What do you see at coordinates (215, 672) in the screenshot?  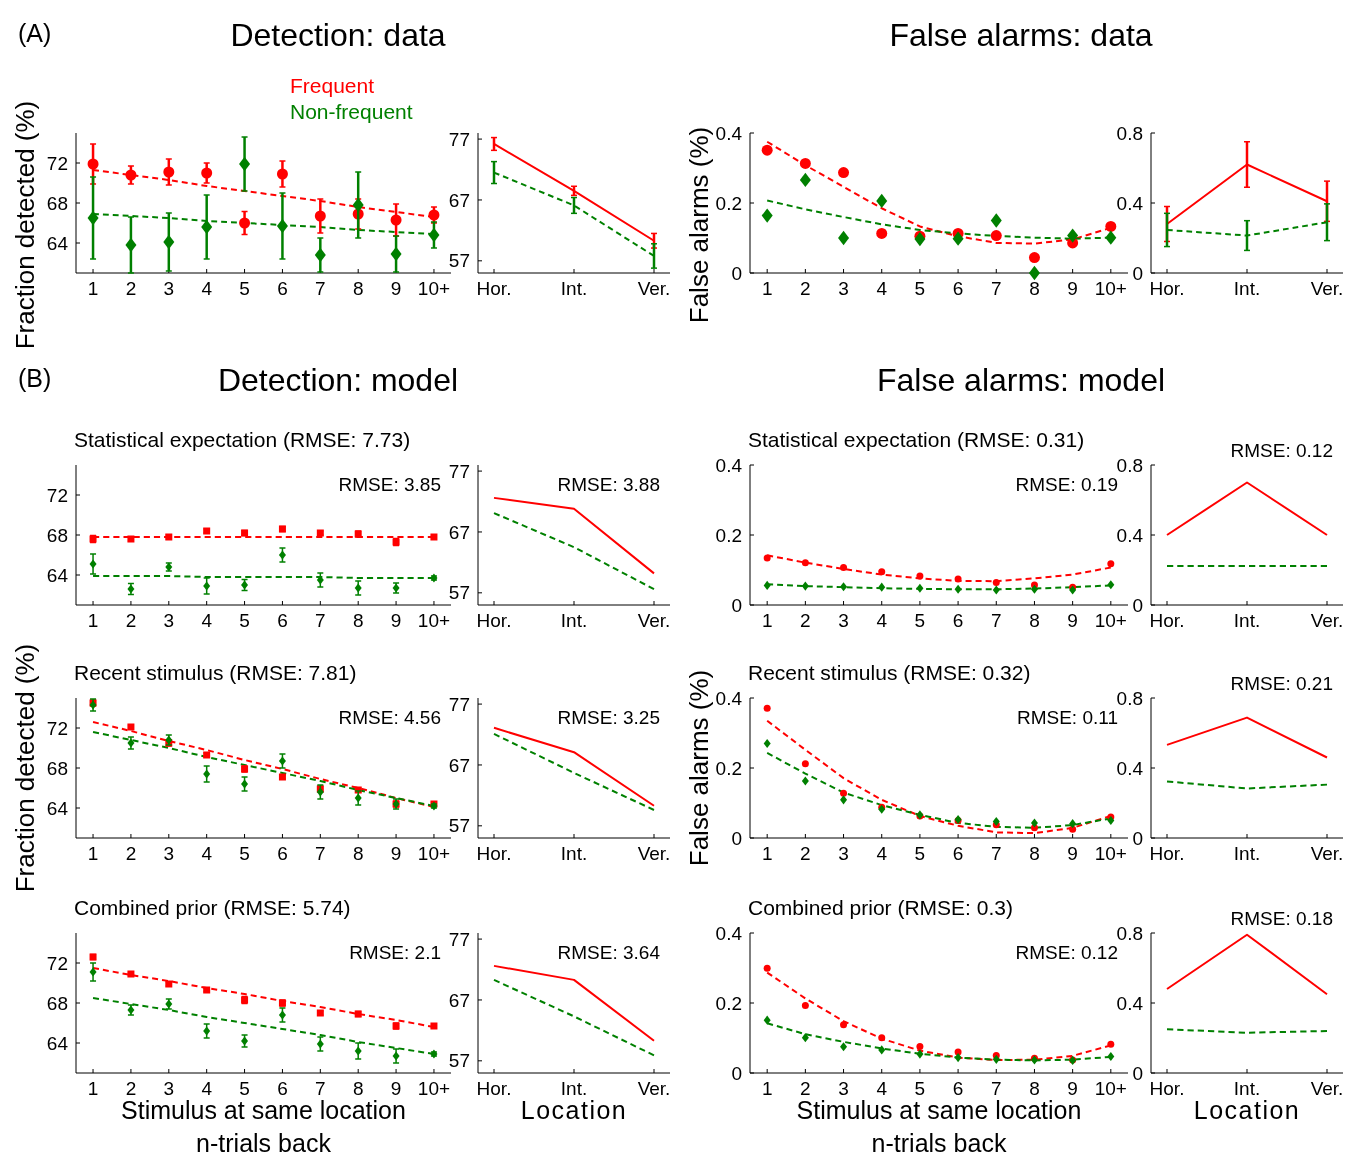 I see `chart-subtitle: Recent stimulus (RMSE: 7.81)` at bounding box center [215, 672].